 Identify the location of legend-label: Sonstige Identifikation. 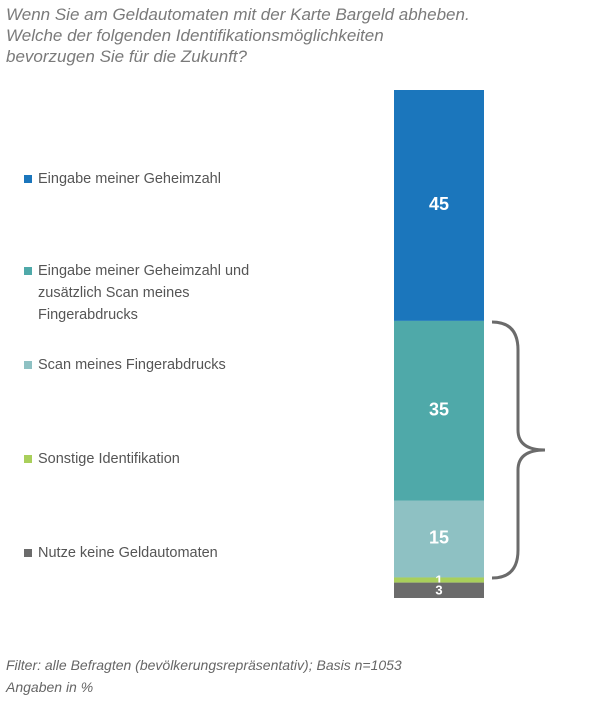
(109, 459).